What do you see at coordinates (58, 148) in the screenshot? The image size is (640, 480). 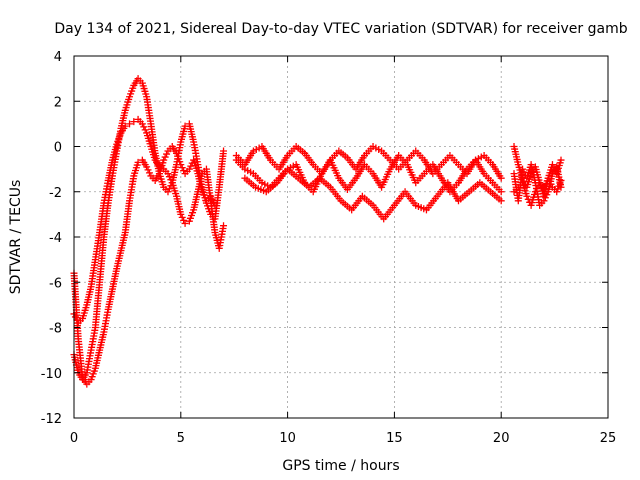 I see `y-tick-label: 0` at bounding box center [58, 148].